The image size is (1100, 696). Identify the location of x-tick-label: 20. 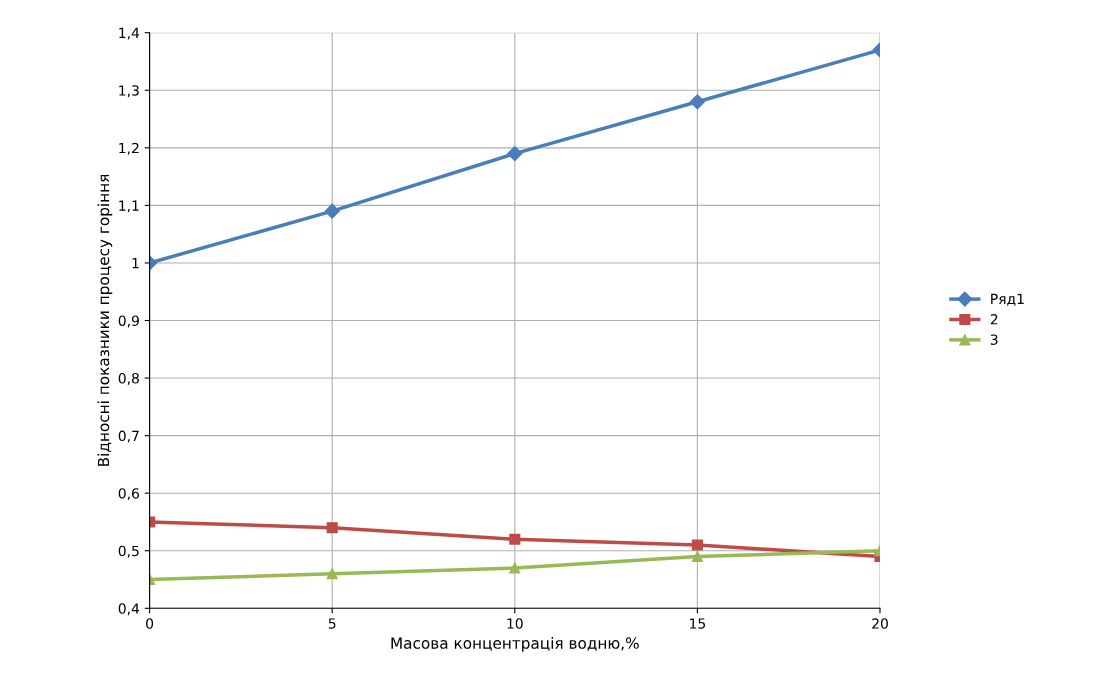
(880, 623).